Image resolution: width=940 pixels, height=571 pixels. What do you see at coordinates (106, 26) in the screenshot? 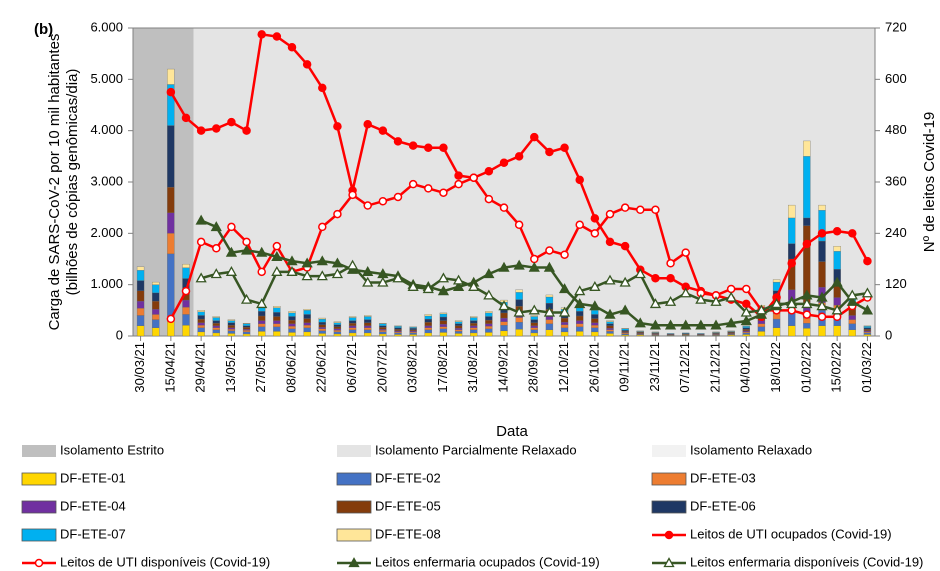
I see `y-tick-label: 6.000` at bounding box center [106, 26].